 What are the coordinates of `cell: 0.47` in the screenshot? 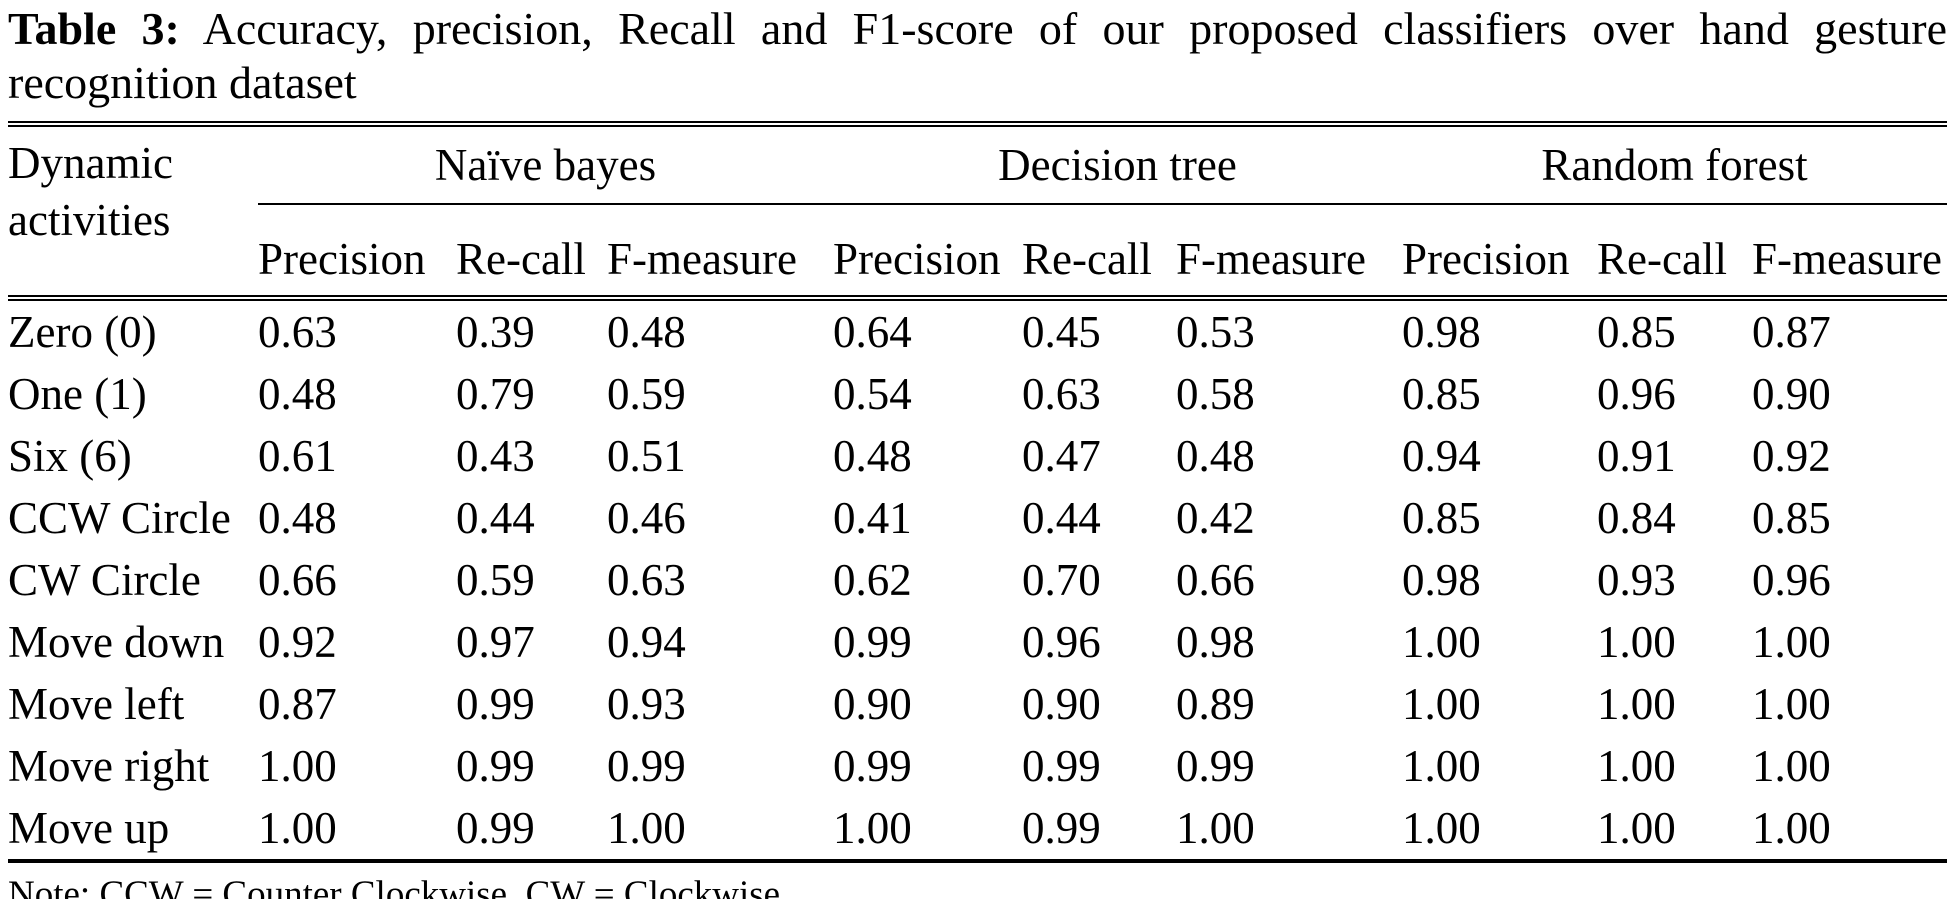 It's located at (1061, 455).